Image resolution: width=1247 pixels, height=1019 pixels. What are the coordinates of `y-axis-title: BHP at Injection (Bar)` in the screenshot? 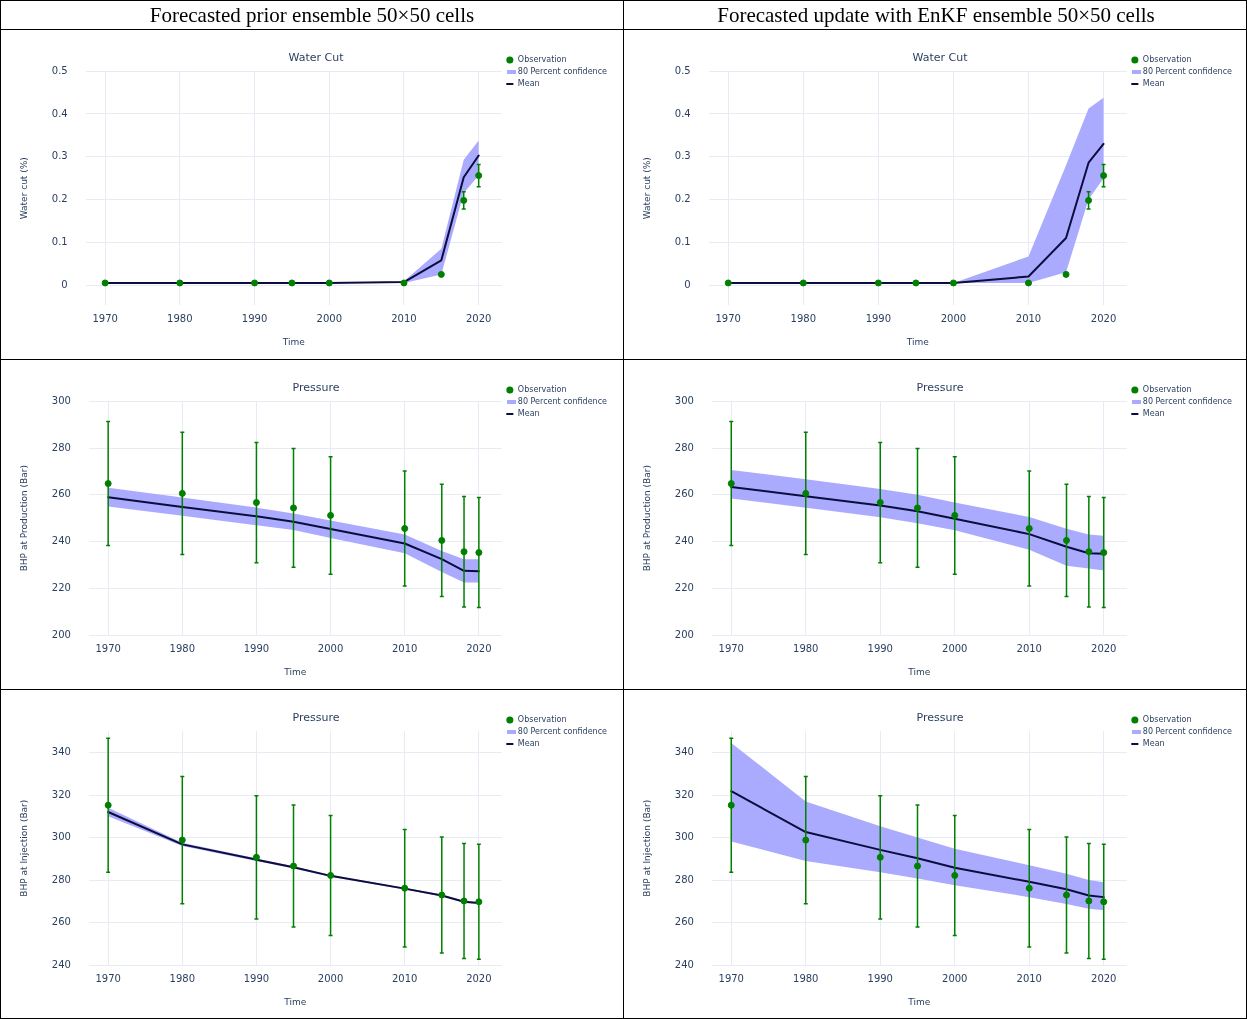 It's located at (646, 848).